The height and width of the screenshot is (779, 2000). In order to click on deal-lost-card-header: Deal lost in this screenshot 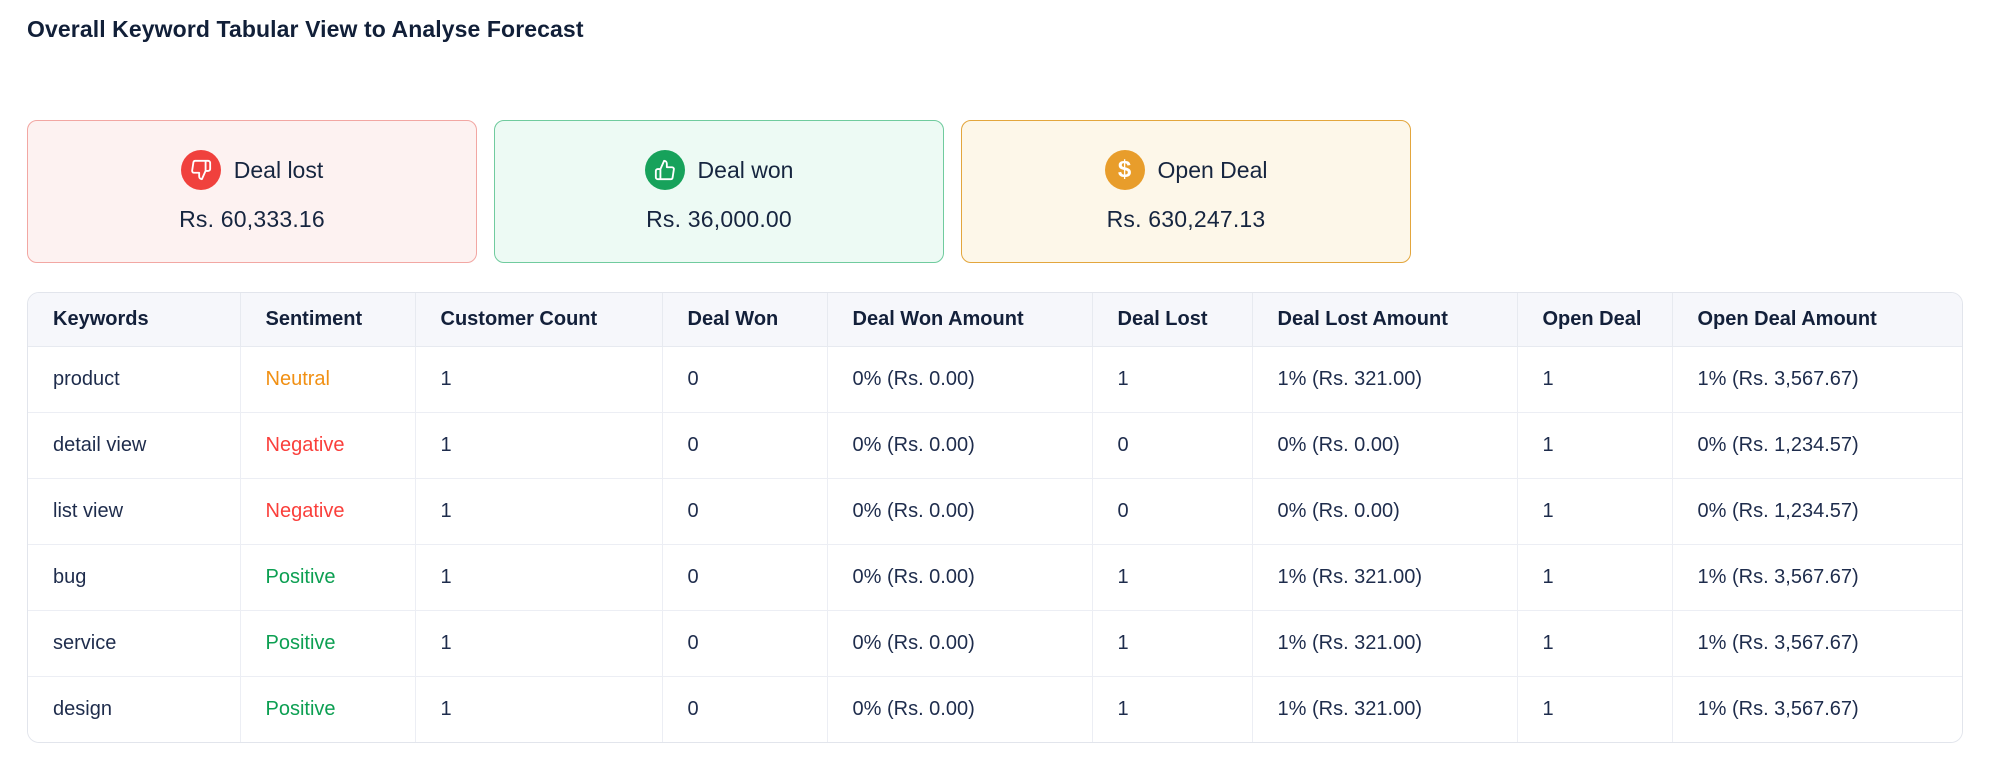, I will do `click(252, 170)`.